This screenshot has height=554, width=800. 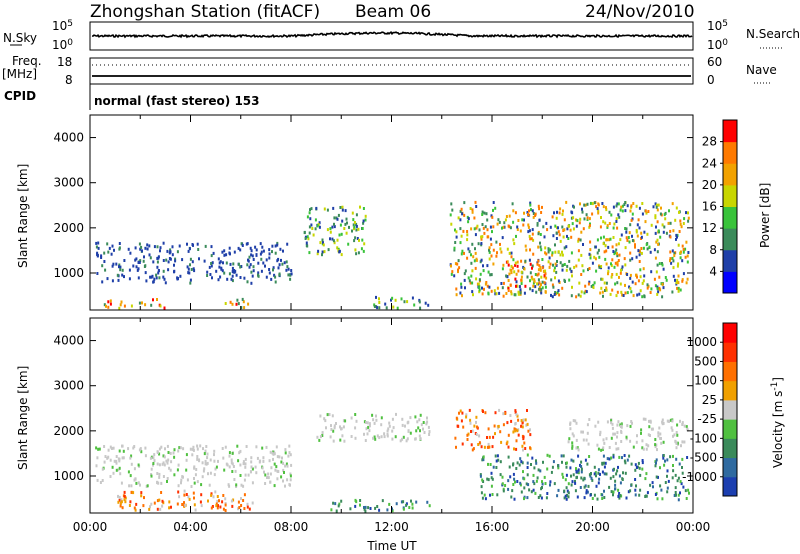 I want to click on xtick-label: 00:00, so click(x=693, y=527).